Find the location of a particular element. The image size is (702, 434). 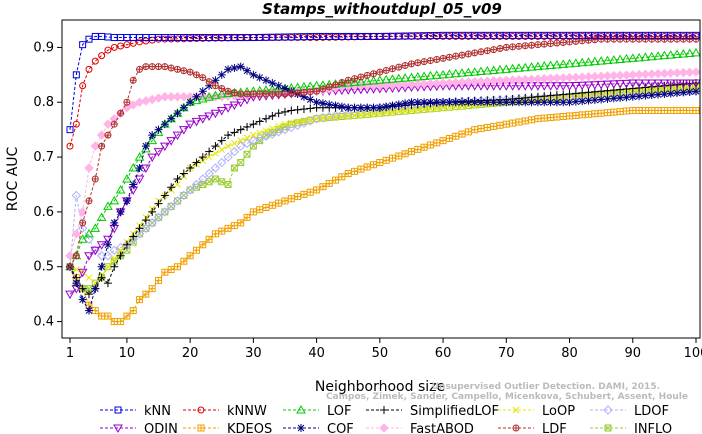

legend-label: FastABOD is located at coordinates (442, 428).